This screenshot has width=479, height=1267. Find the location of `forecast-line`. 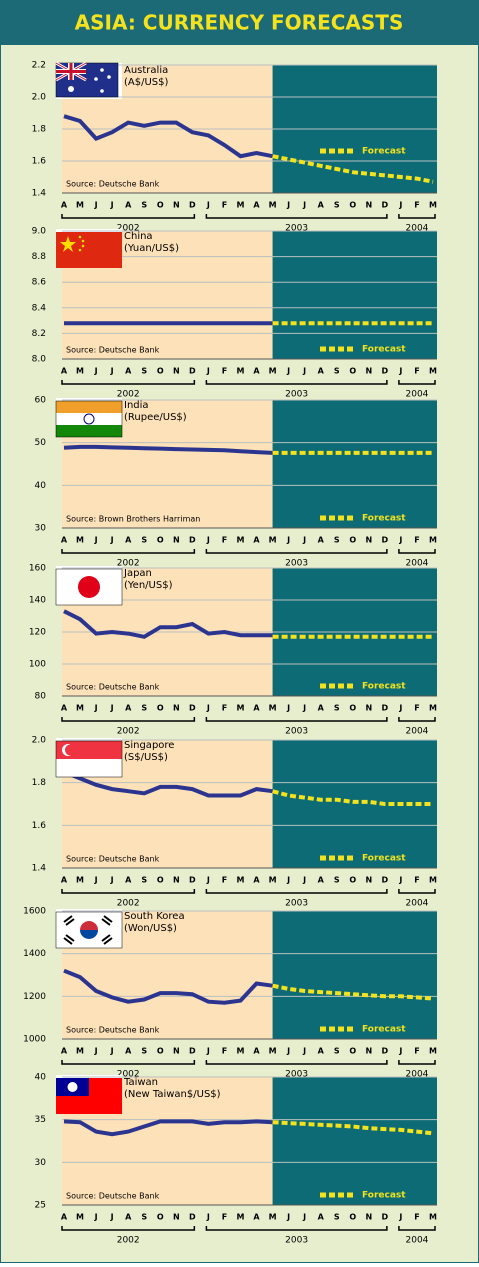

forecast-line is located at coordinates (353, 169).